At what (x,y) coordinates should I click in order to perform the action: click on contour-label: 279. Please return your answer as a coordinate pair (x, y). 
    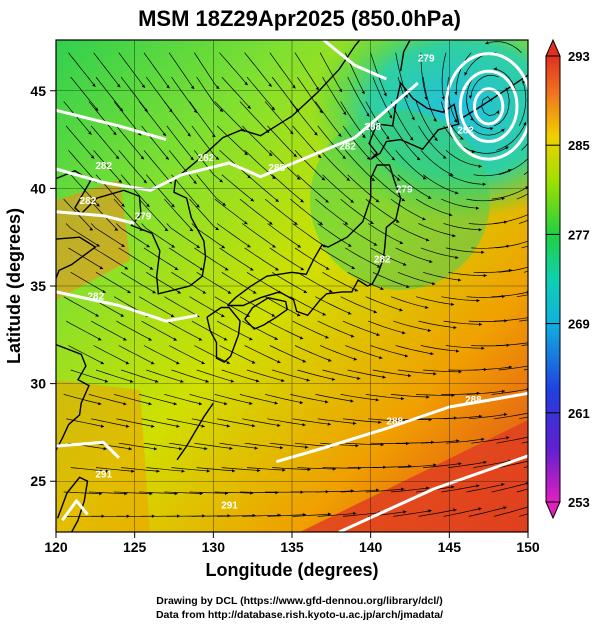
    Looking at the image, I should click on (143, 217).